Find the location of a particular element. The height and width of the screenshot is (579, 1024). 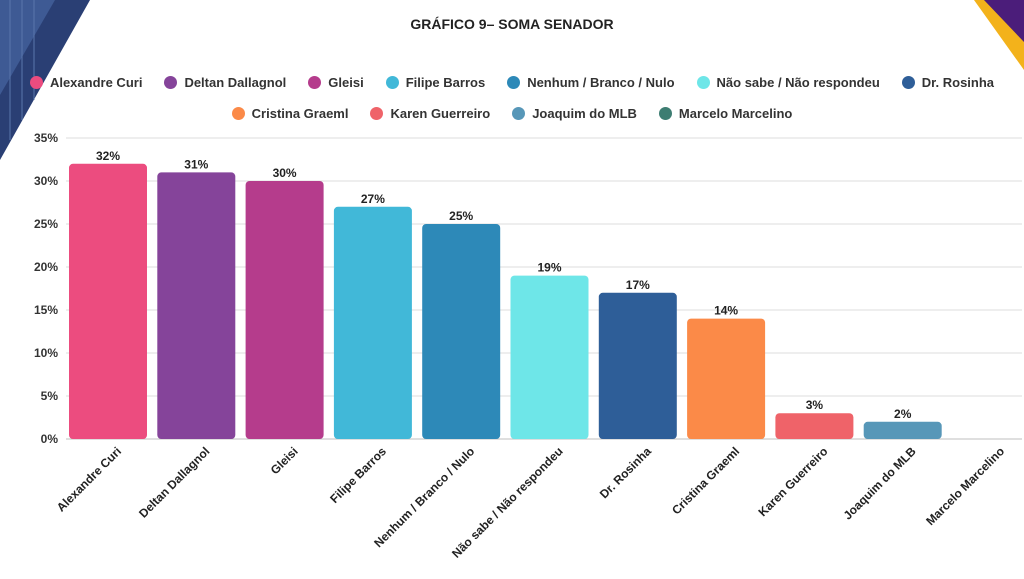

y-tick-label: 25% is located at coordinates (46, 224).